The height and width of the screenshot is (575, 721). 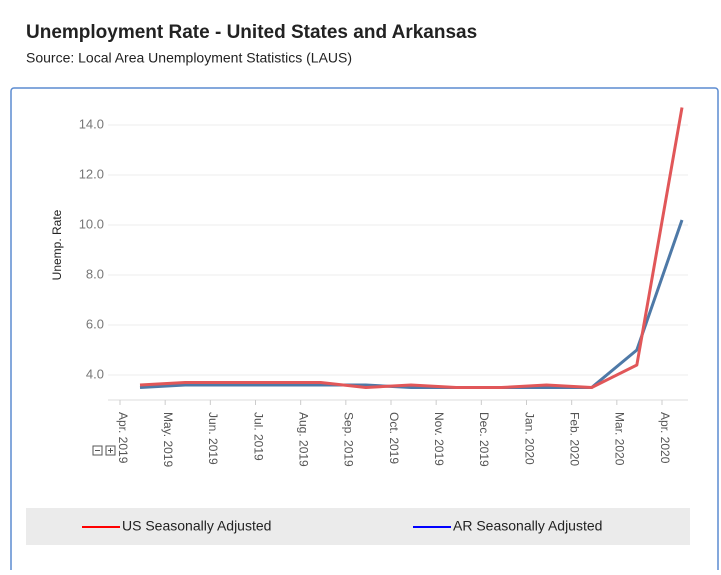 What do you see at coordinates (57, 244) in the screenshot?
I see `y-axis-label: Unemp. Rate` at bounding box center [57, 244].